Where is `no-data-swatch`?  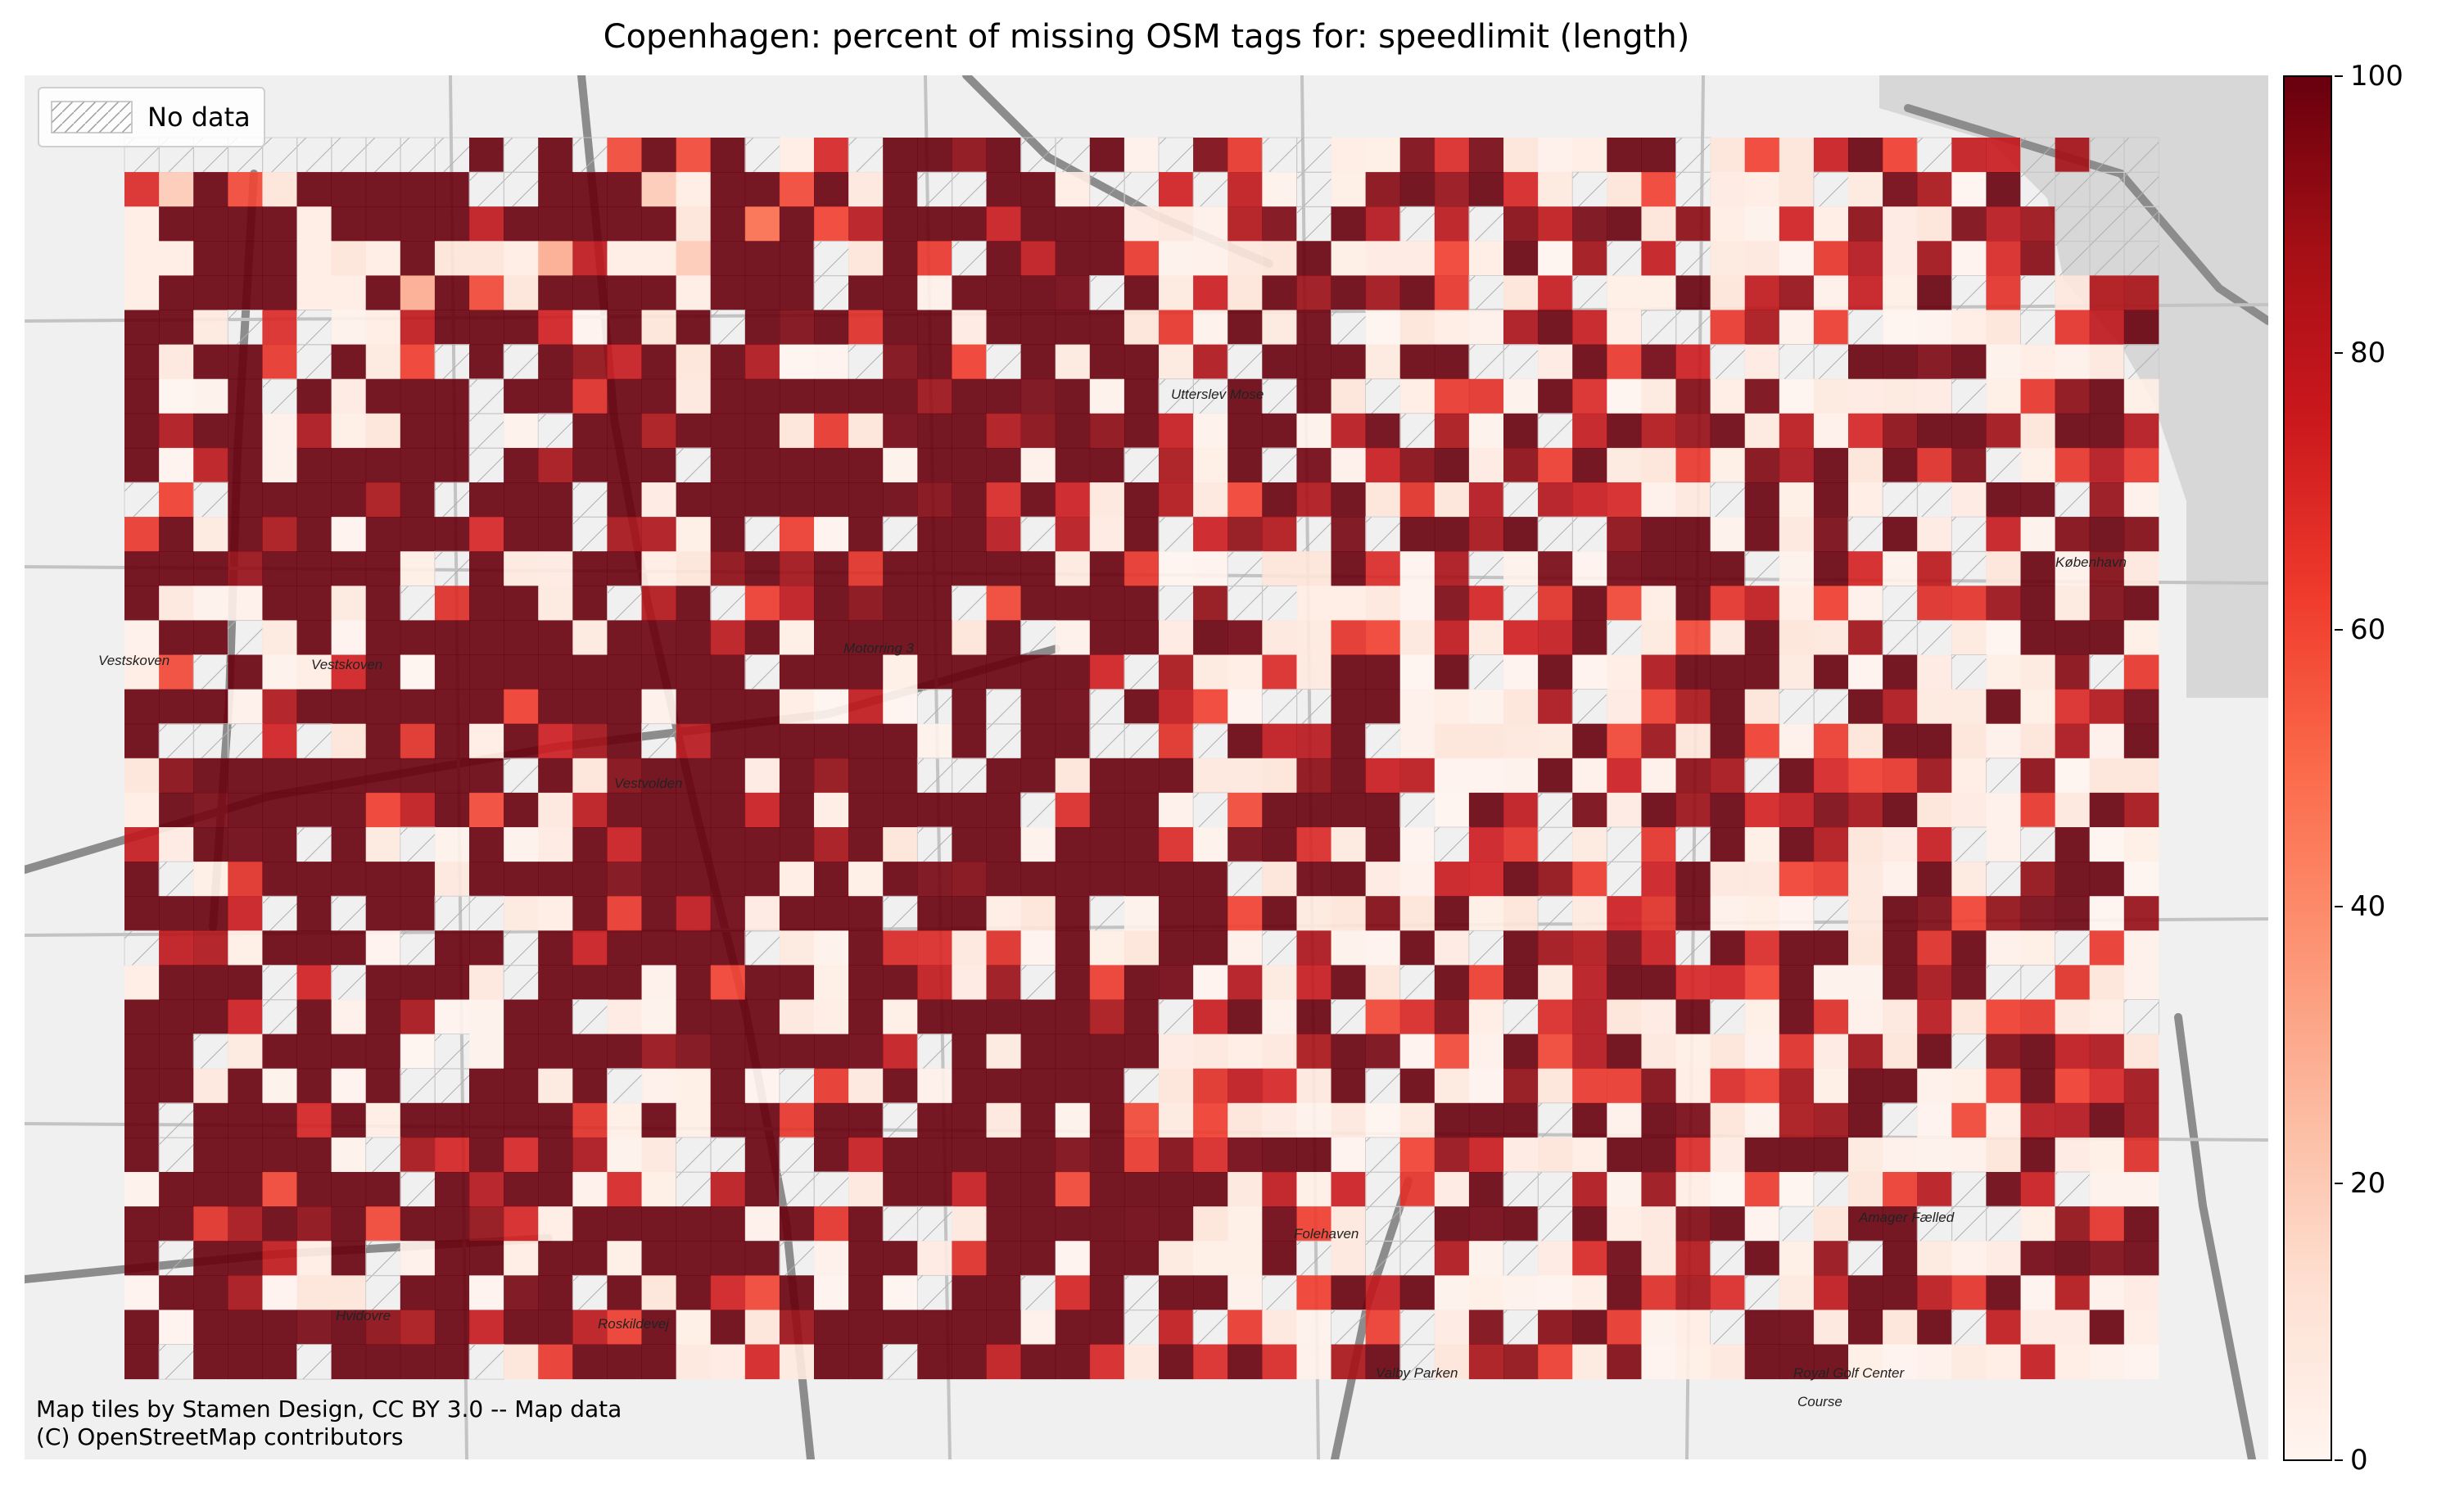 no-data-swatch is located at coordinates (92, 117).